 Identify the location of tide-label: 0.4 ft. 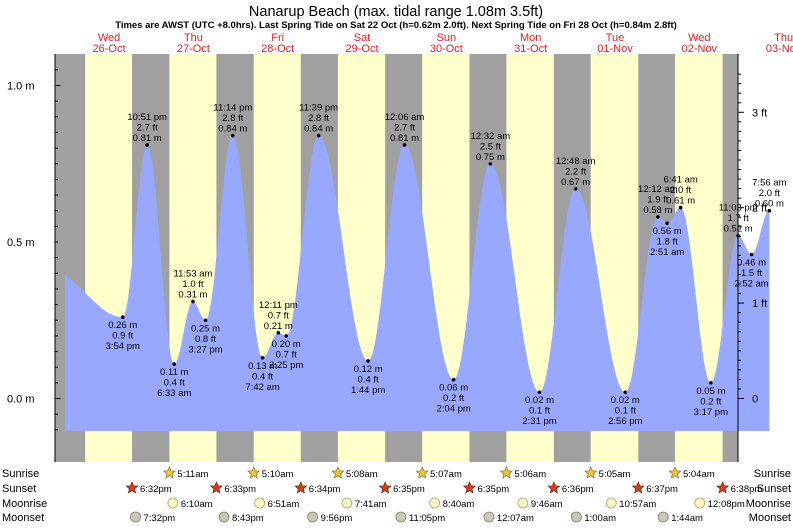
(368, 379).